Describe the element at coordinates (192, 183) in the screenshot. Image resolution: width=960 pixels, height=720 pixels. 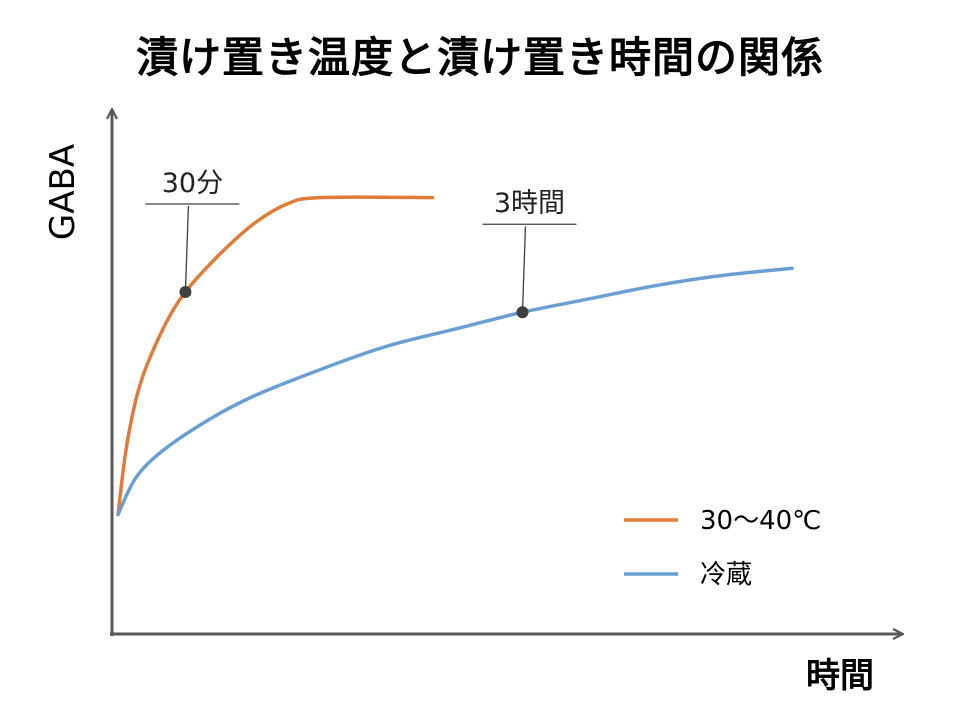
I see `annotation-label-0: 30分` at that location.